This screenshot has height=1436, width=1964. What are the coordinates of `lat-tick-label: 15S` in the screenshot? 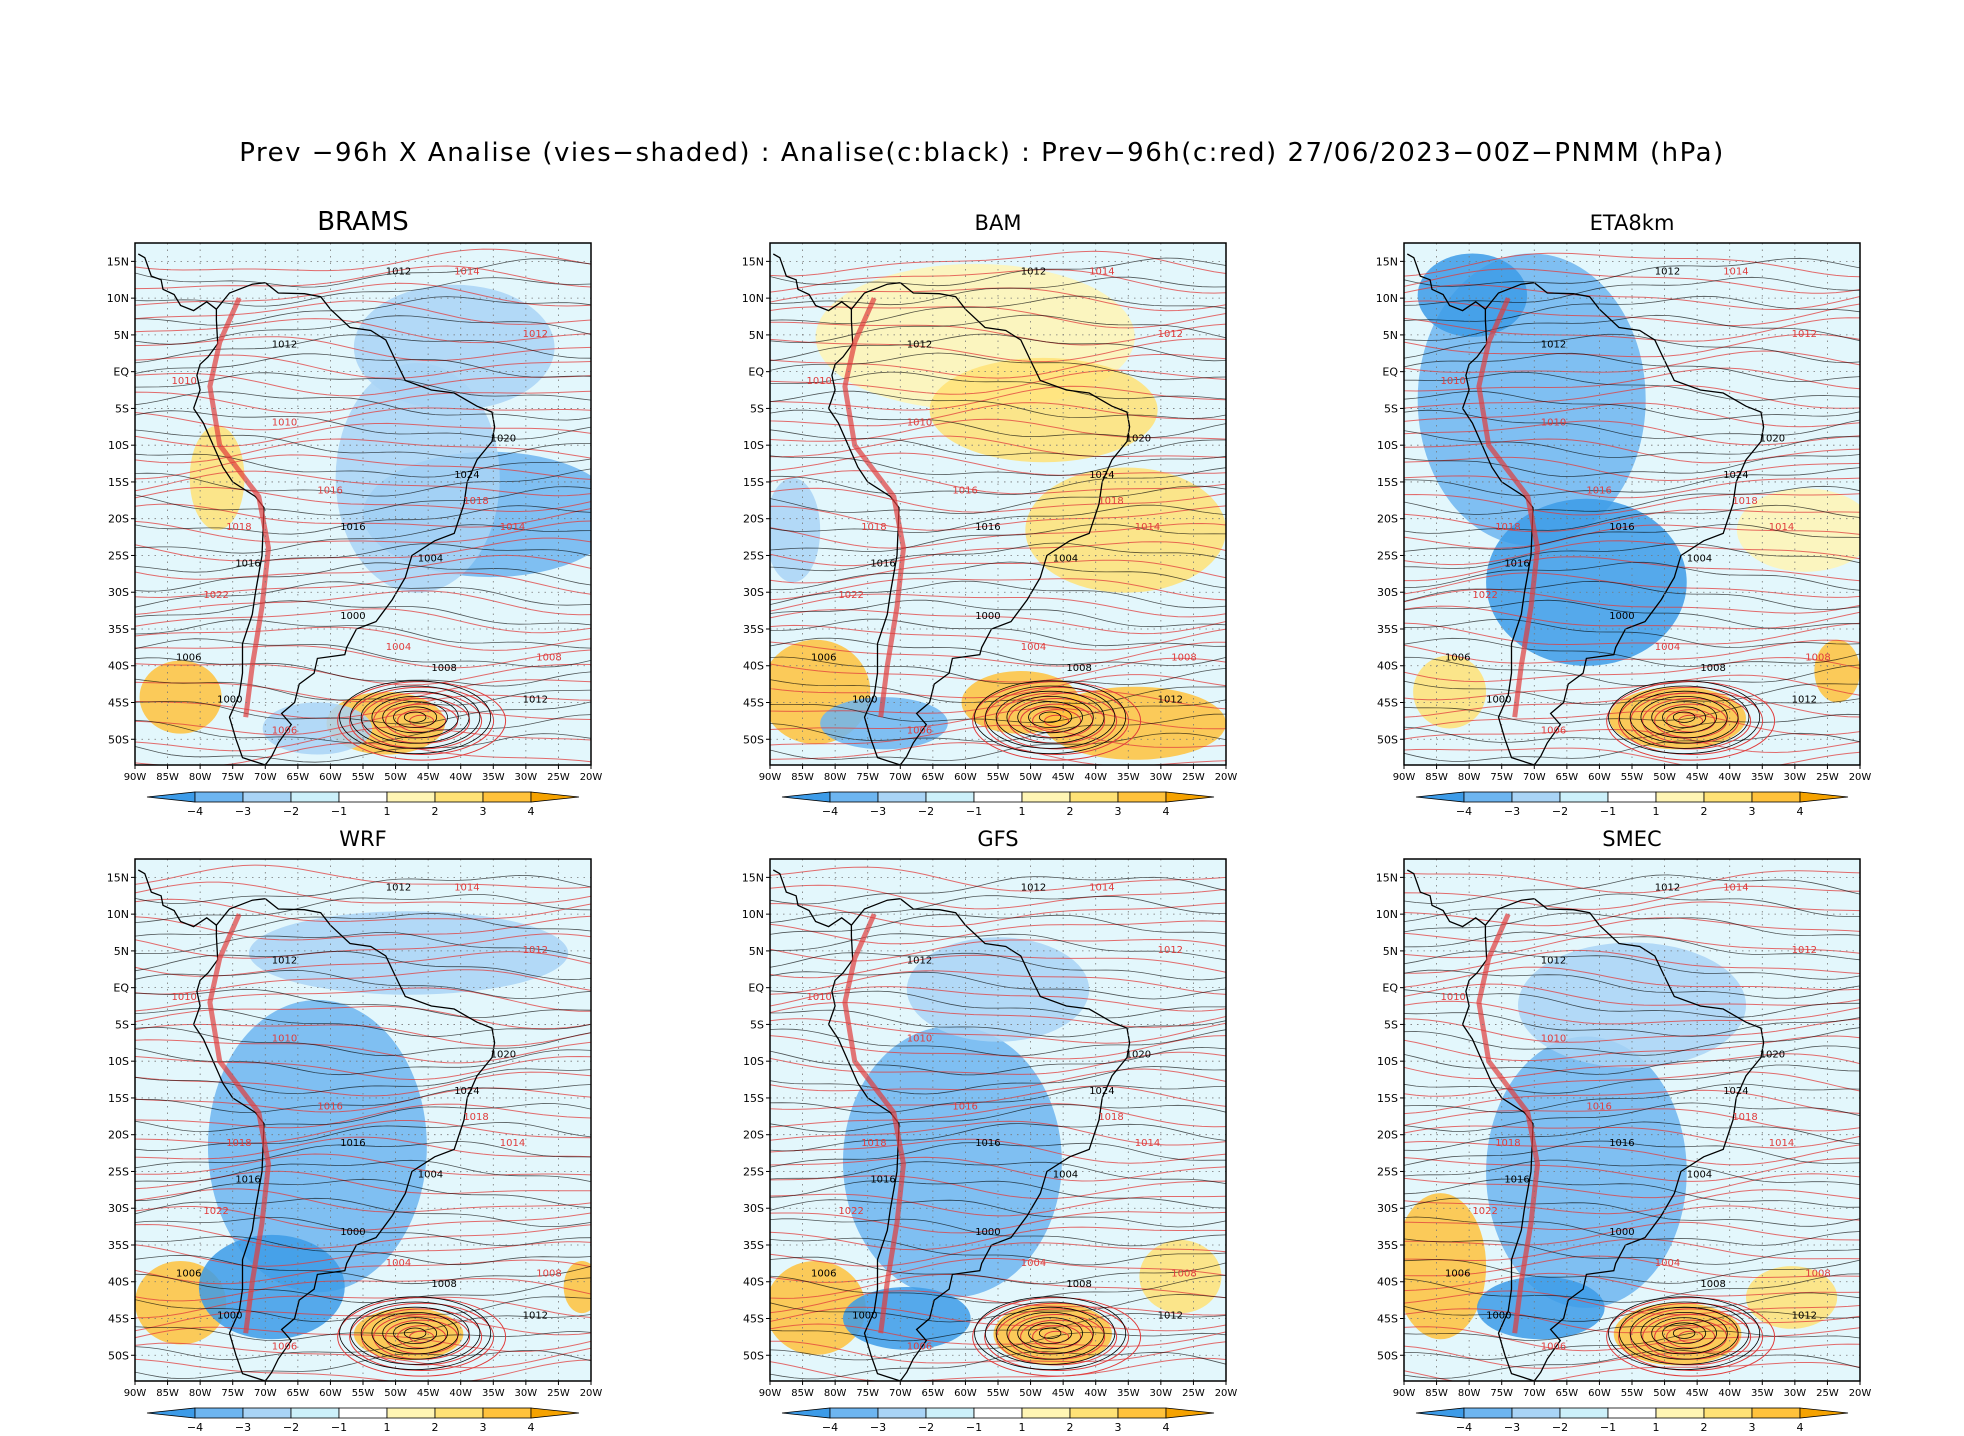 It's located at (118, 1098).